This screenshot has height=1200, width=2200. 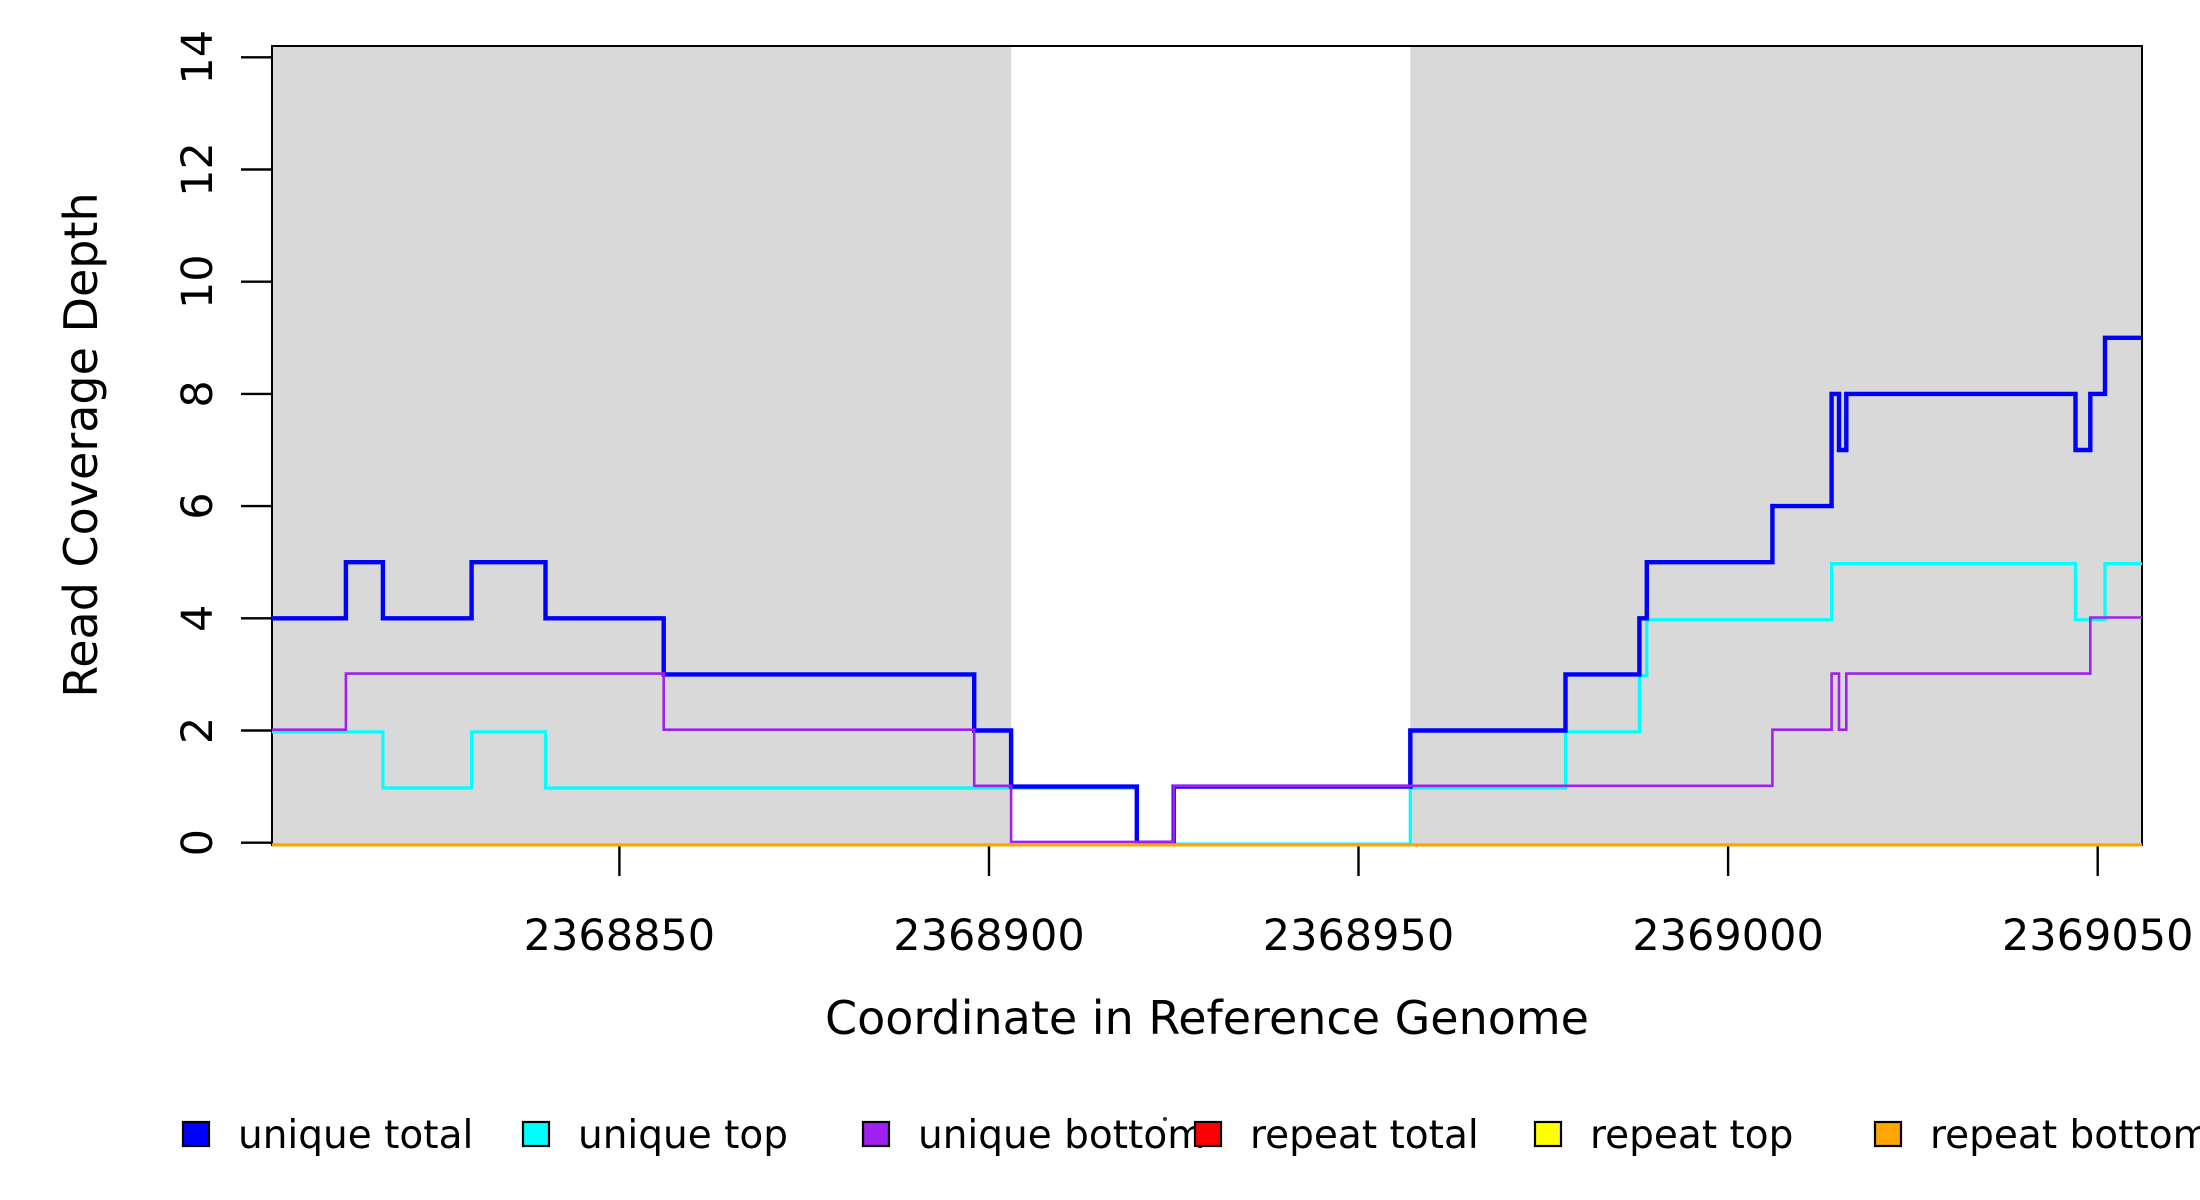 I want to click on legend-swatch-unique-bottom, so click(x=876, y=1134).